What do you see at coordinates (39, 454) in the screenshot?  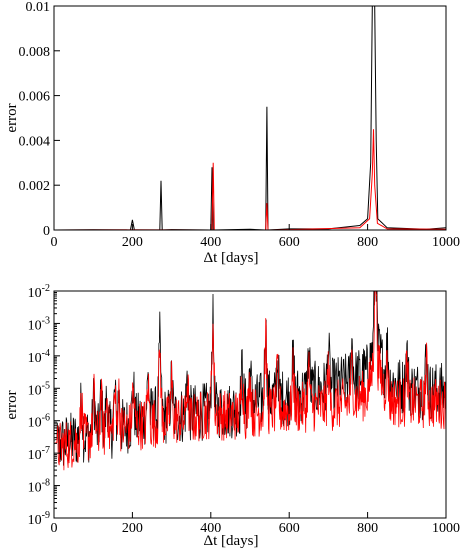 I see `bottom-y-tick-label: 10⁻⁷` at bounding box center [39, 454].